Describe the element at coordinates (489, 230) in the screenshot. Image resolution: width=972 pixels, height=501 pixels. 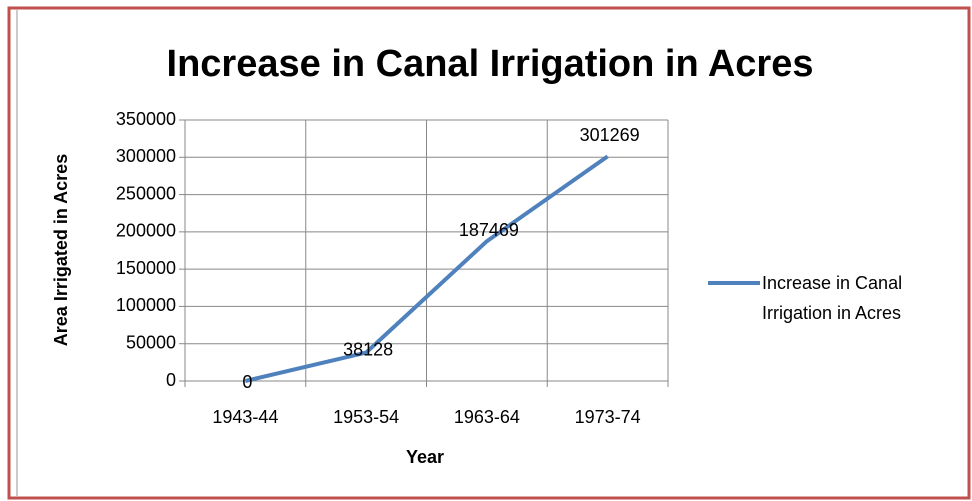
I see `data-label: 187469` at that location.